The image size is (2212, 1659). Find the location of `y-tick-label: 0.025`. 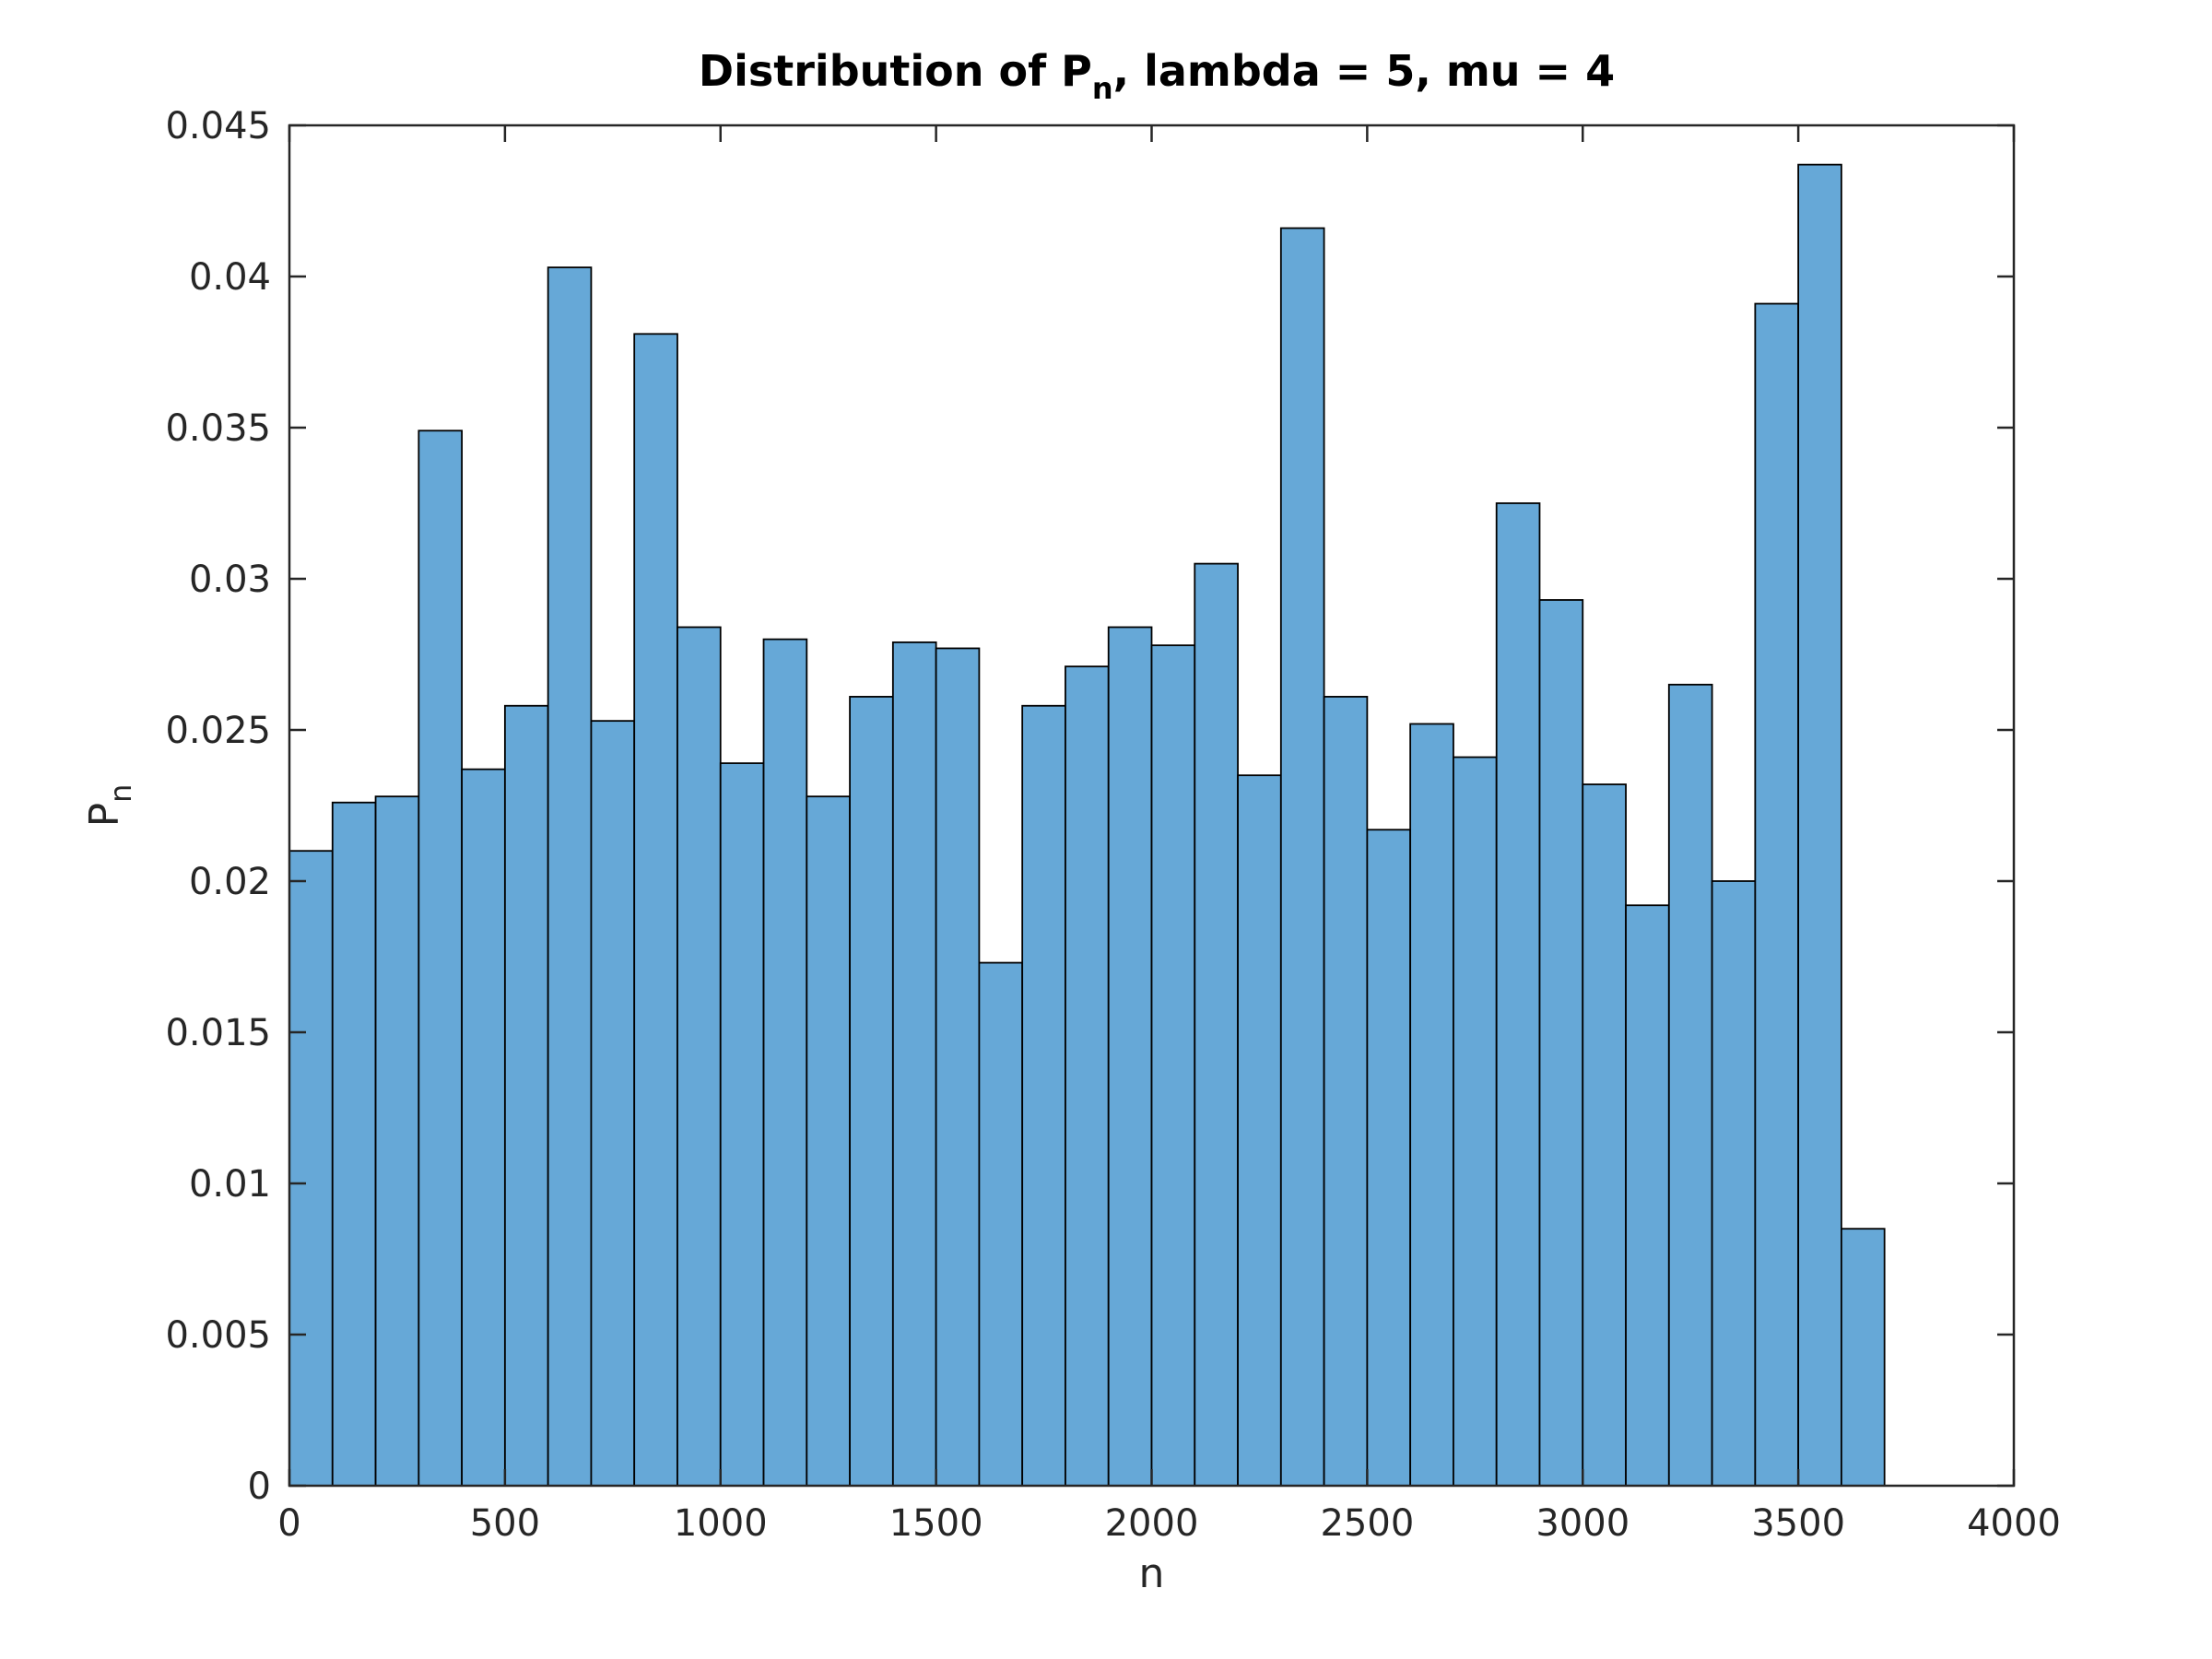

y-tick-label: 0.025 is located at coordinates (218, 731).